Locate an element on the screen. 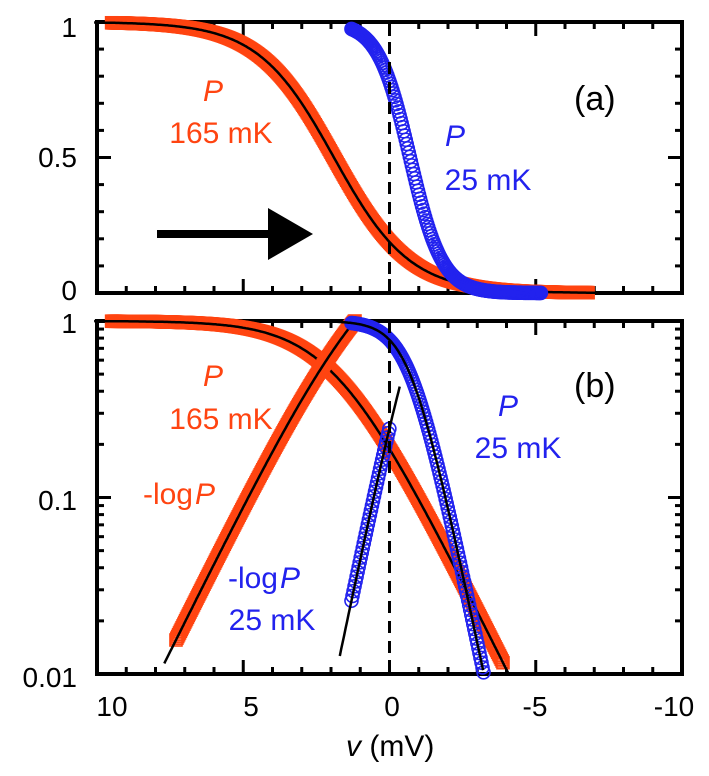  x-axis-label-unit: (mV) is located at coordinates (397, 746).